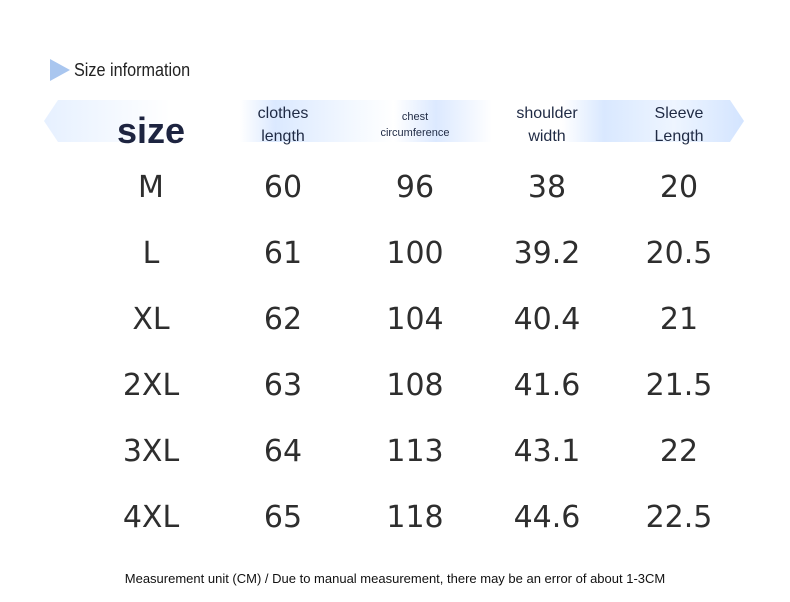 The height and width of the screenshot is (602, 790). Describe the element at coordinates (547, 385) in the screenshot. I see `shoulder-cell: 41.6` at that location.